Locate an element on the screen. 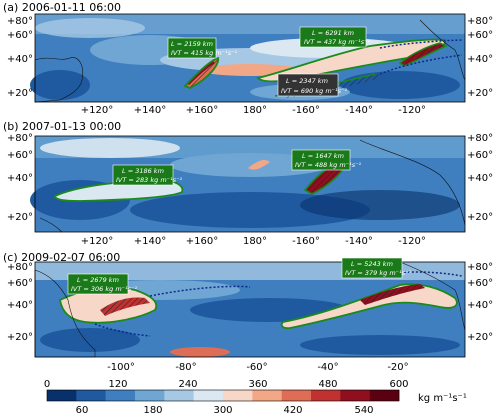 The width and height of the screenshot is (500, 419). panel-b-label-0: L = 3186 km IVT = 283 kg m⁻¹s⁻¹ is located at coordinates (147, 175).